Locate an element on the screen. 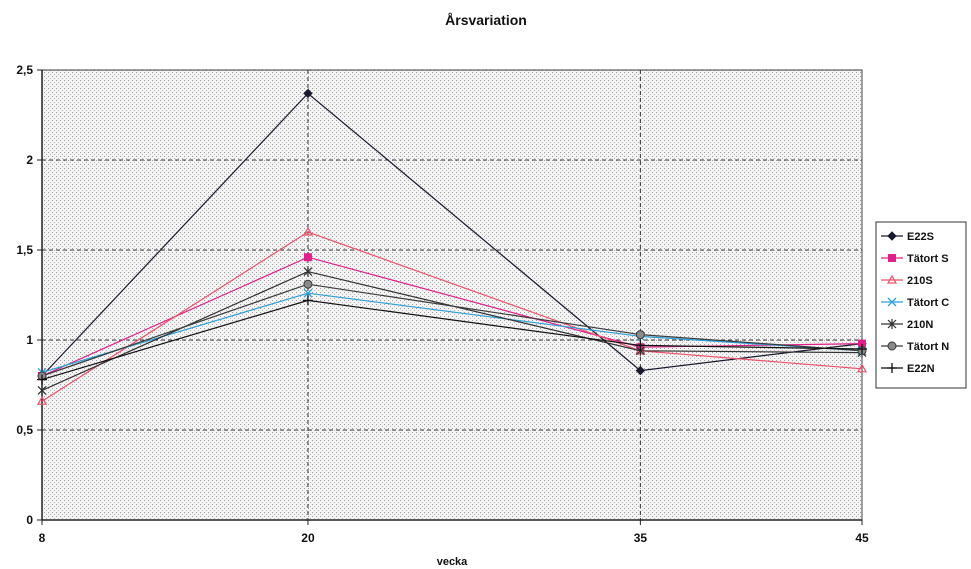 This screenshot has width=971, height=569. y-axis-ticks: 0 0,5 1 1,5 2 2,5 is located at coordinates (29, 295).